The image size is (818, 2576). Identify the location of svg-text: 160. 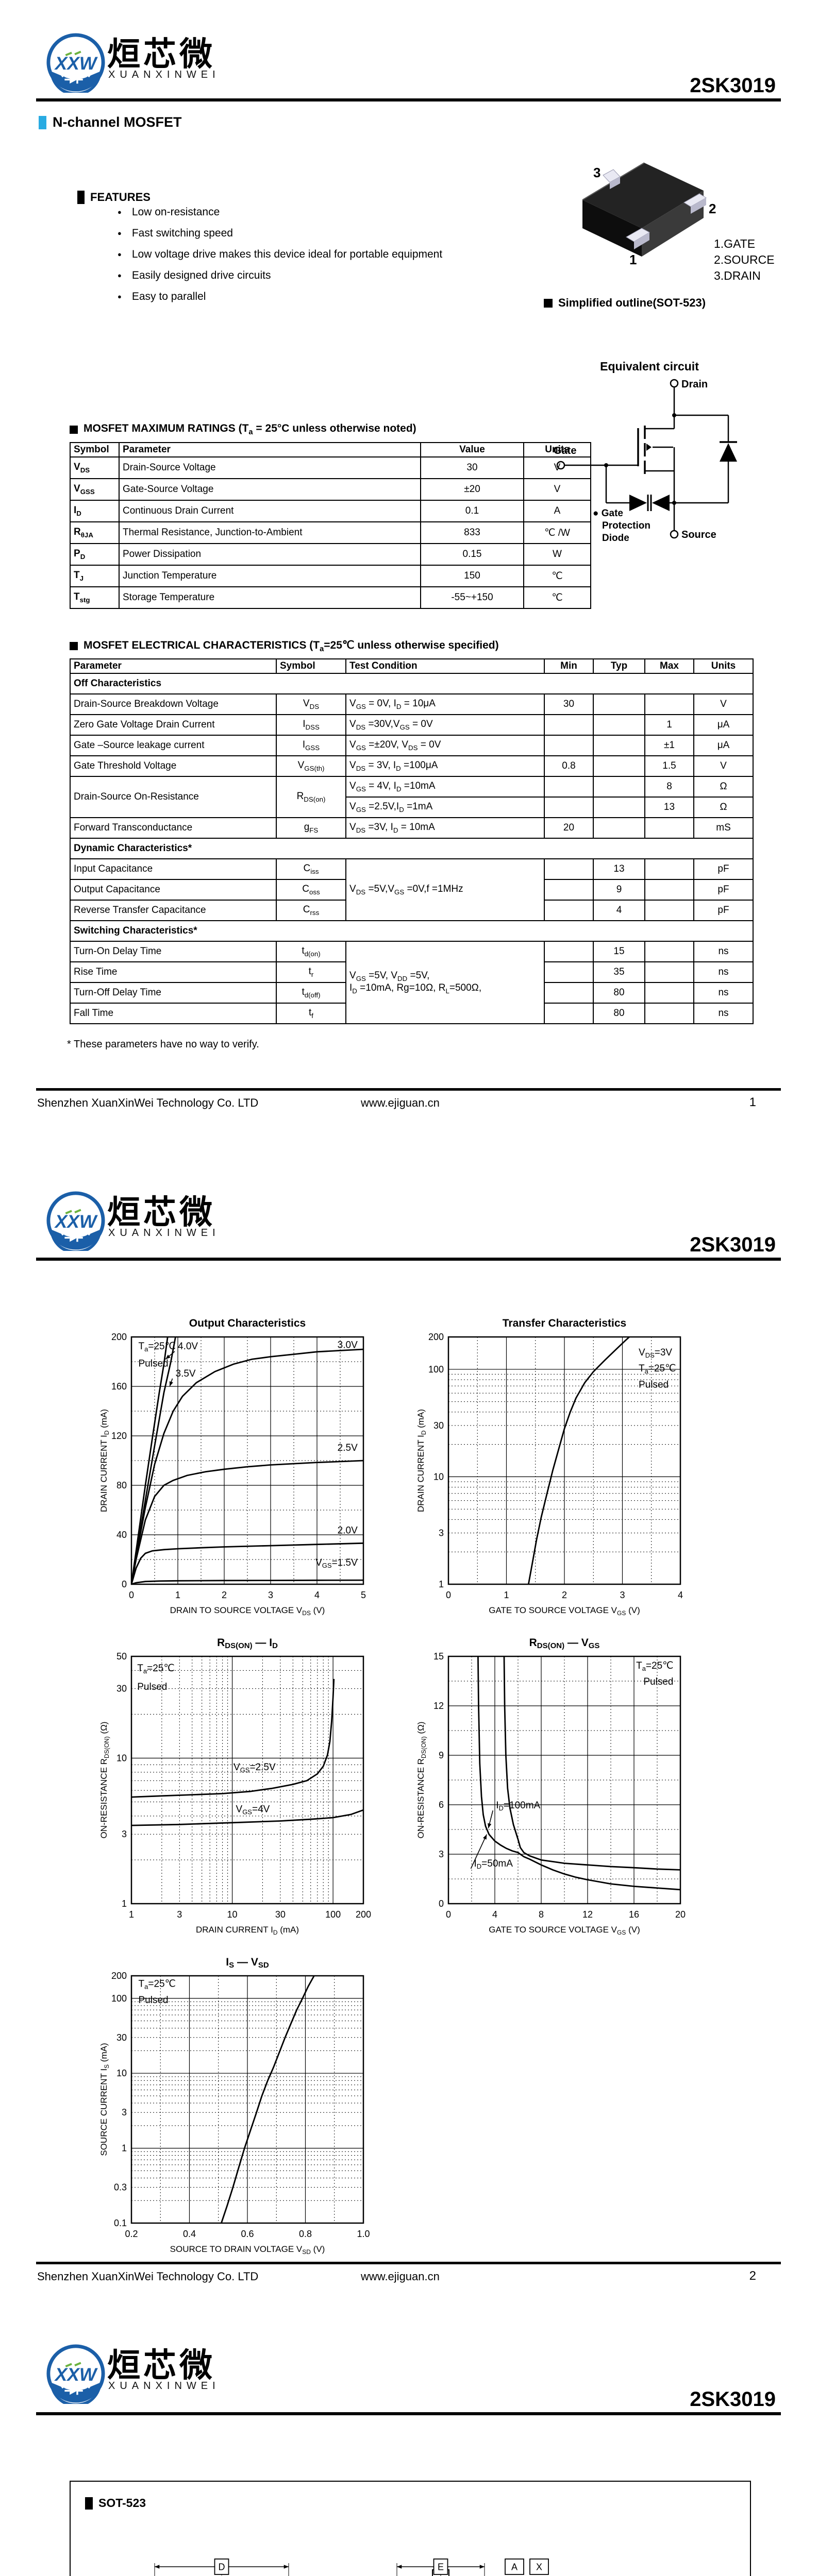
(119, 1386).